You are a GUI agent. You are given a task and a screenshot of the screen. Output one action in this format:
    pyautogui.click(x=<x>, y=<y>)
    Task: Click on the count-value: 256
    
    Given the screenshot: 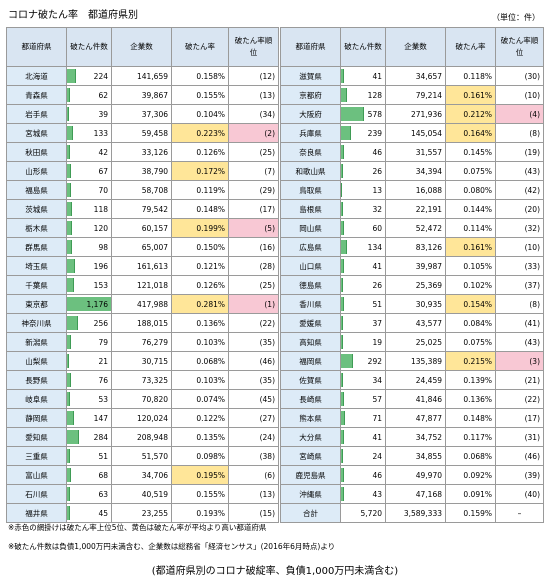 What is the action you would take?
    pyautogui.click(x=100, y=323)
    